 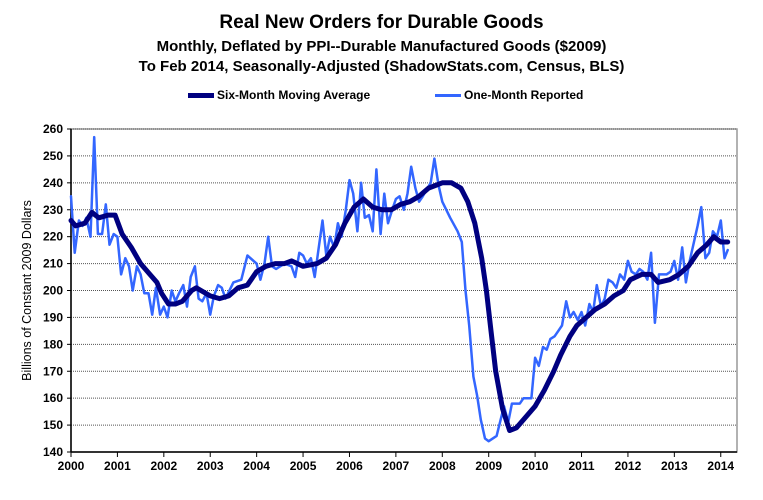 I want to click on x-tick-label: 2004, so click(x=256, y=466).